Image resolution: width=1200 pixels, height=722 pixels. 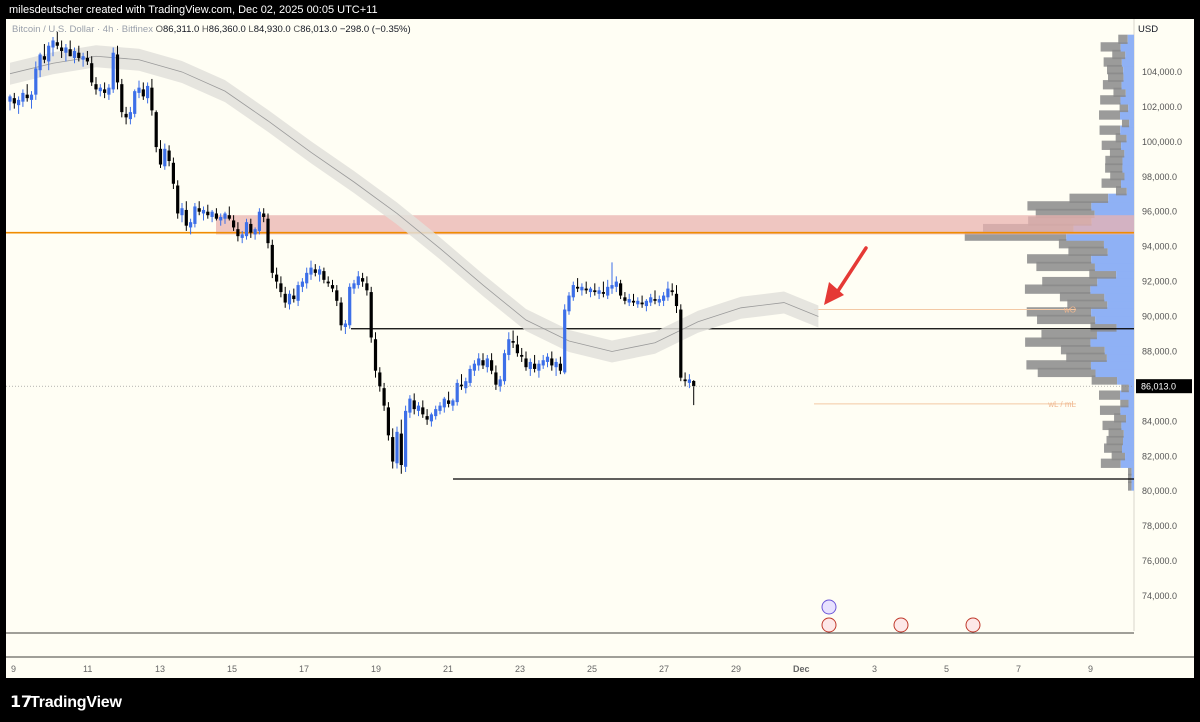 What do you see at coordinates (829, 607) in the screenshot?
I see `earnings-event-icon` at bounding box center [829, 607].